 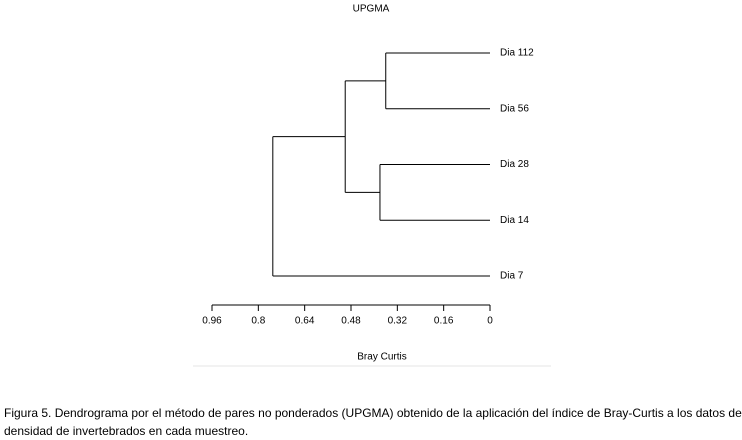 I want to click on x-axis-label: Bray Curtis, so click(x=381, y=357).